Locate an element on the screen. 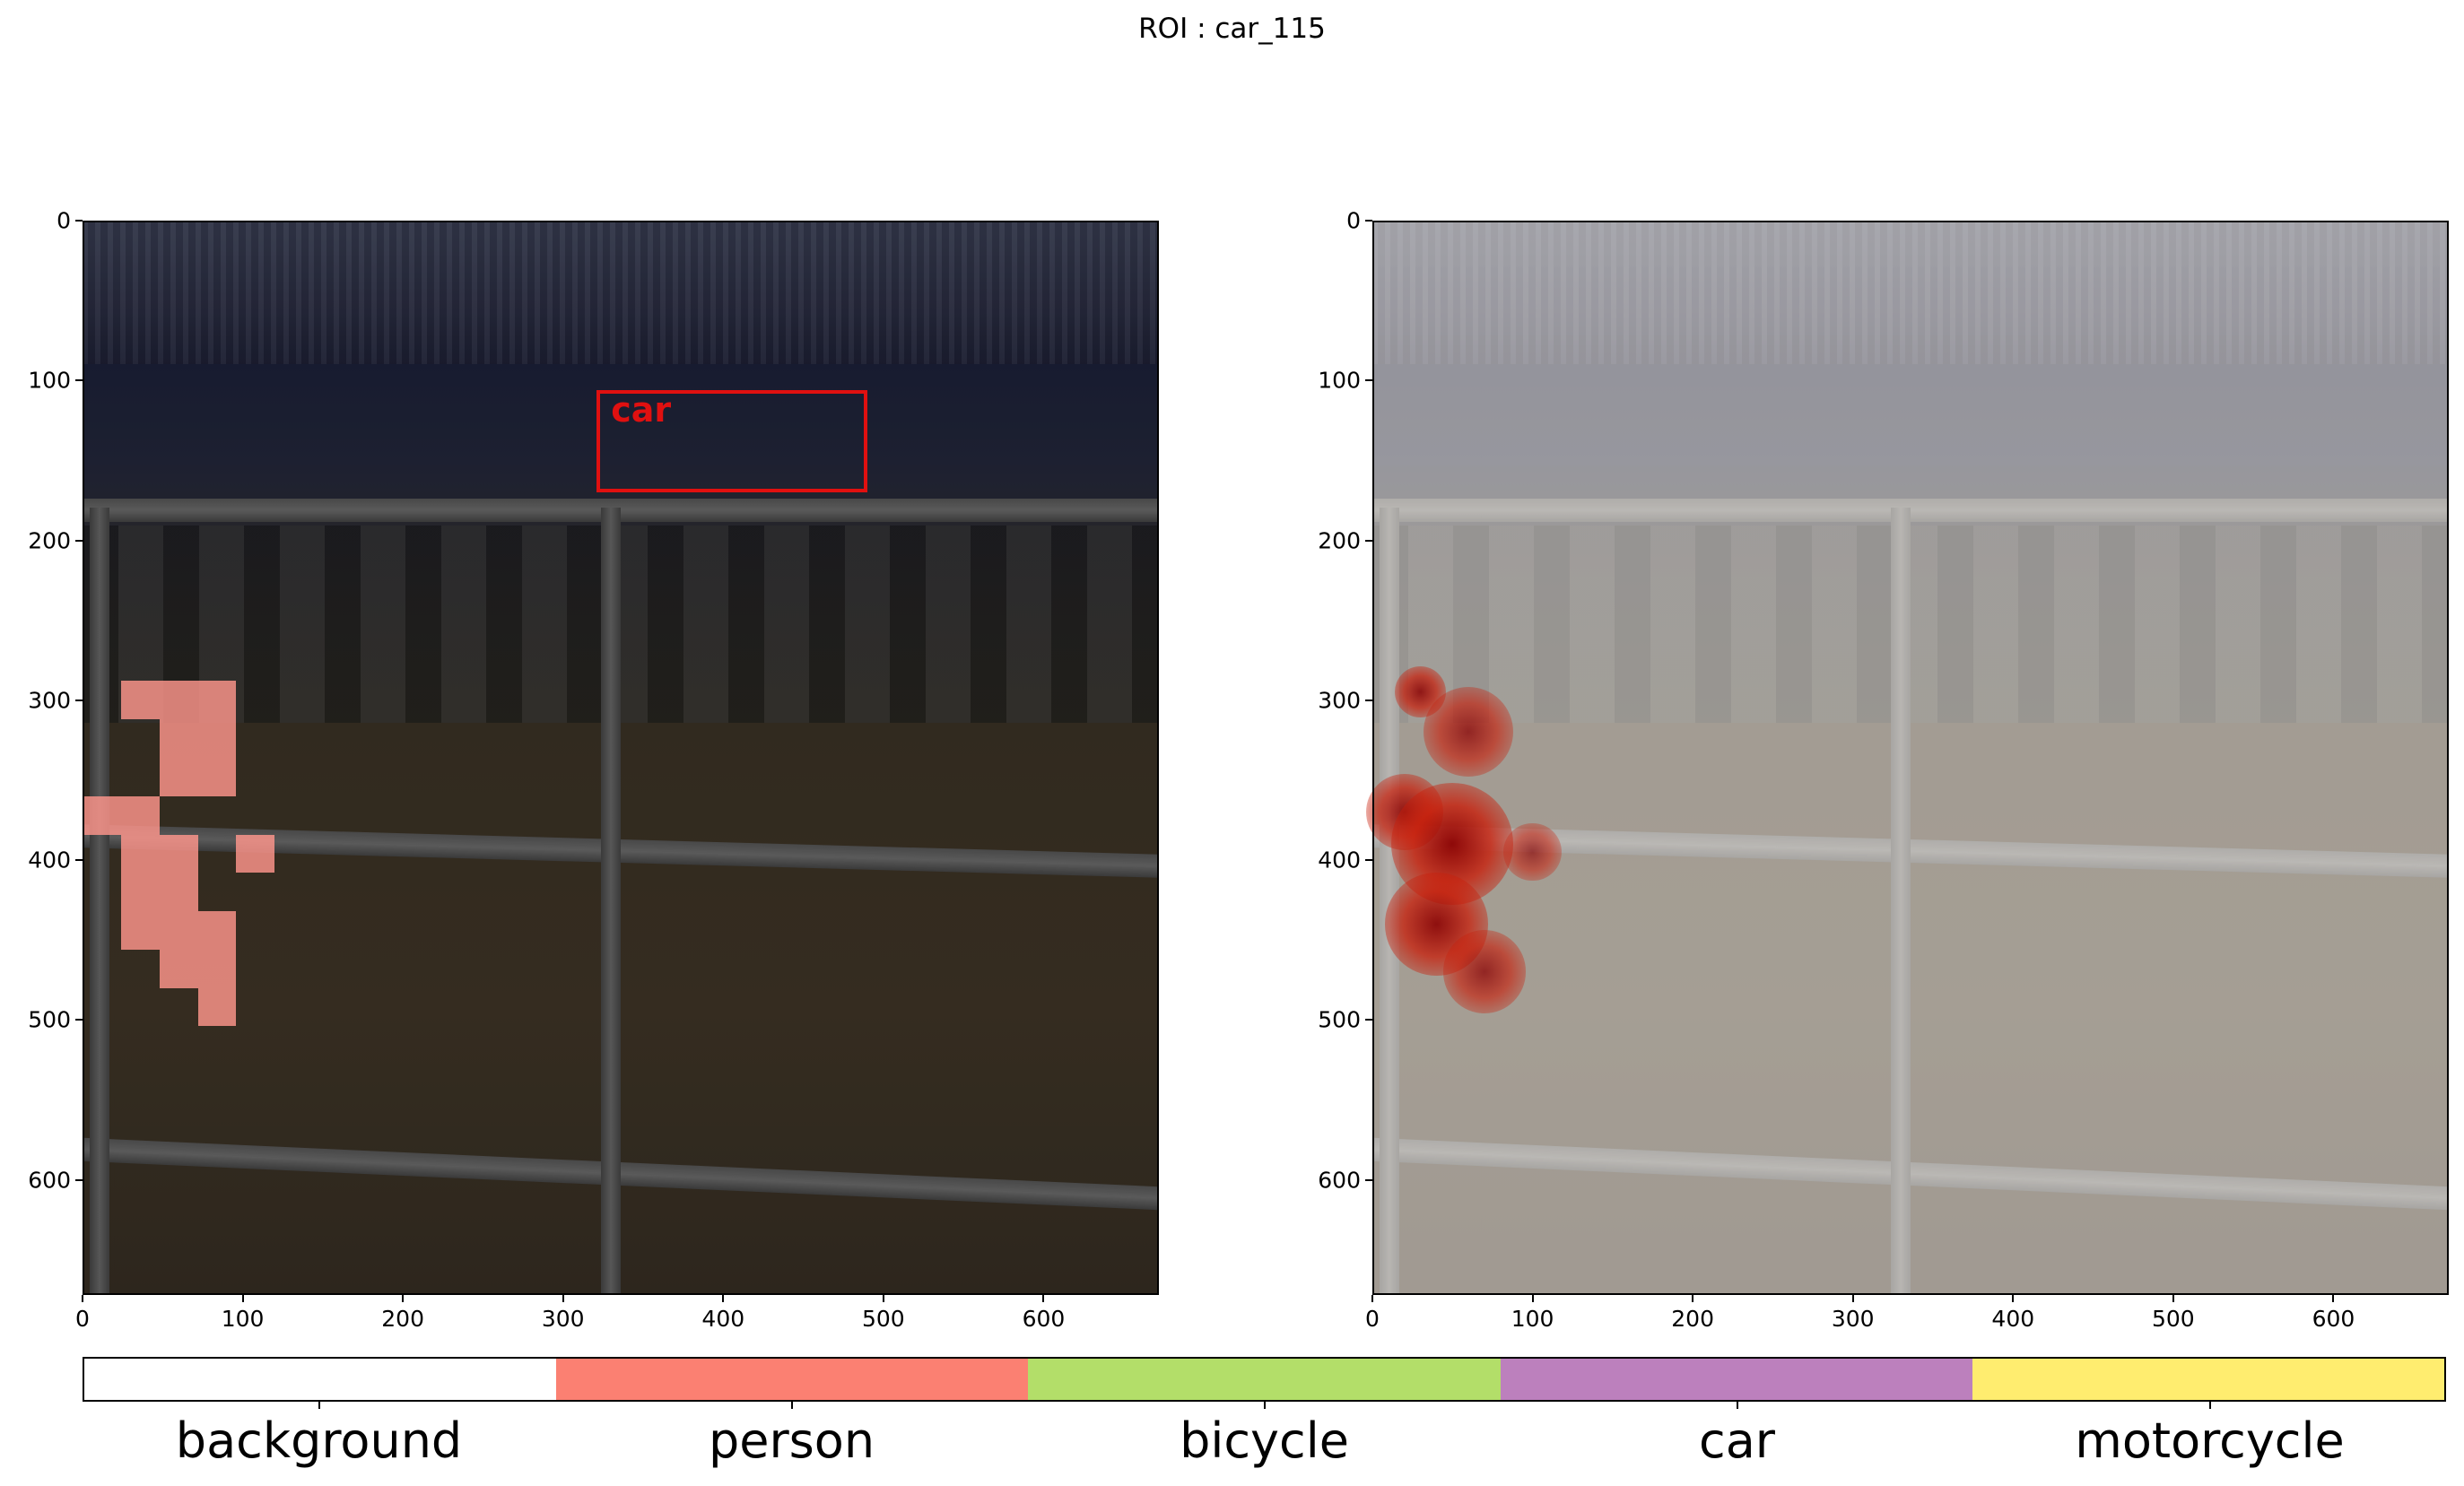  roi-bounding-box is located at coordinates (731, 441).